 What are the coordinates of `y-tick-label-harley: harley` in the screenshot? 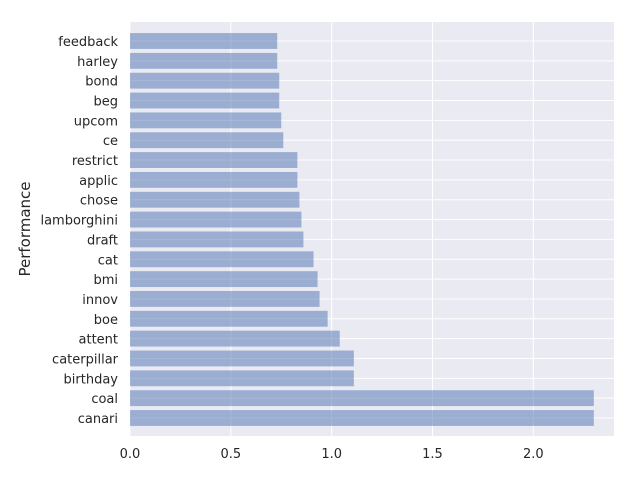 It's located at (97, 62).